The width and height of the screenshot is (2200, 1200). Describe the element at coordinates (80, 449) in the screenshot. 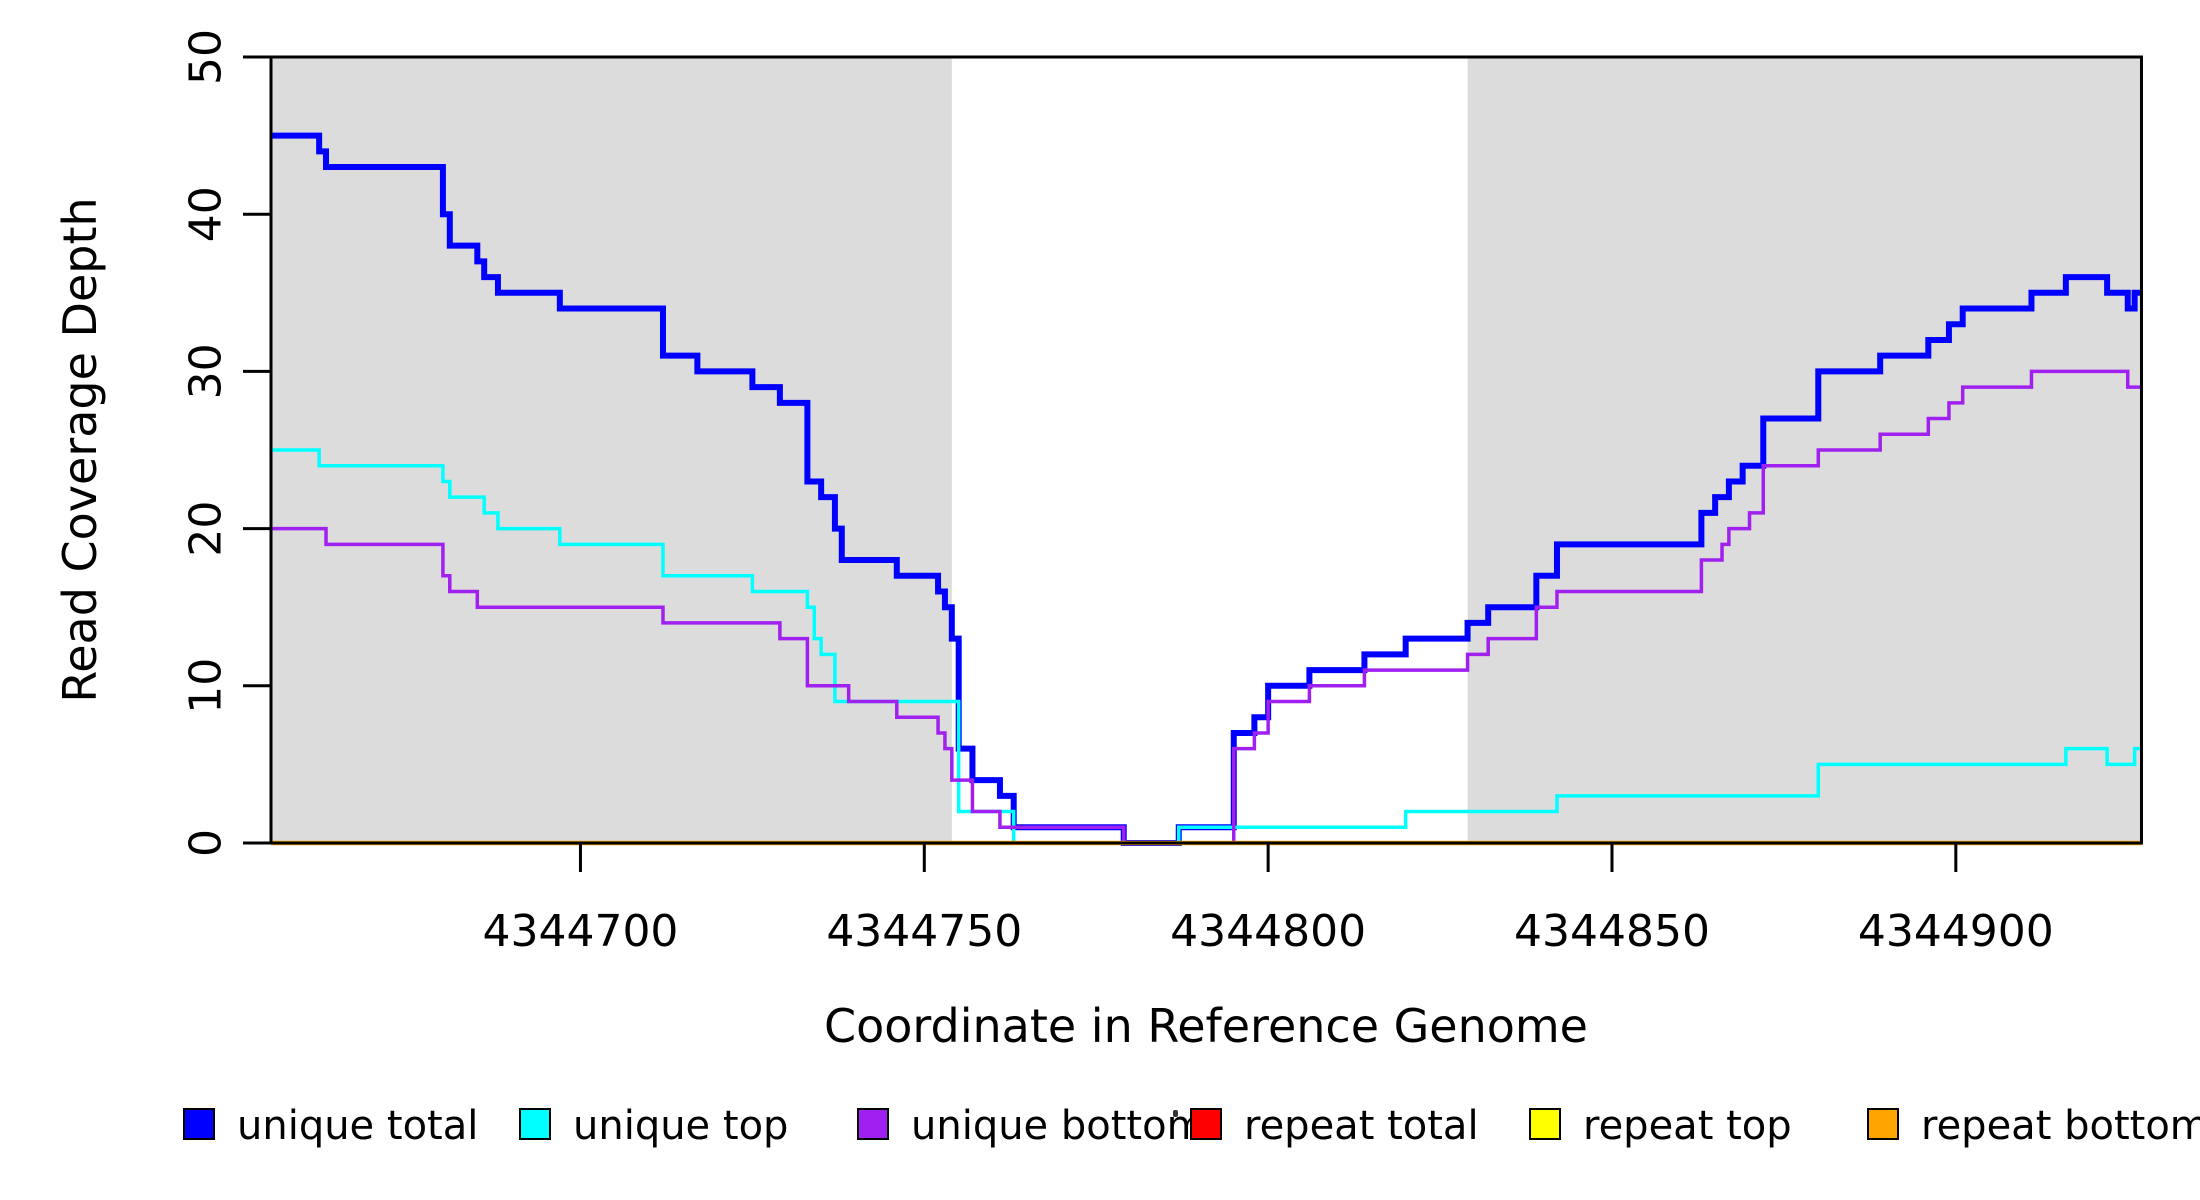

I see `y-axis-title: Read Coverage Depth` at that location.